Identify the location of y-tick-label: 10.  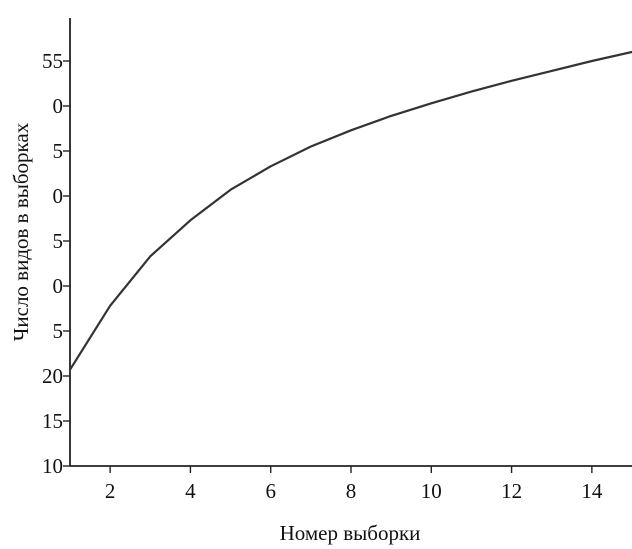
(52, 466).